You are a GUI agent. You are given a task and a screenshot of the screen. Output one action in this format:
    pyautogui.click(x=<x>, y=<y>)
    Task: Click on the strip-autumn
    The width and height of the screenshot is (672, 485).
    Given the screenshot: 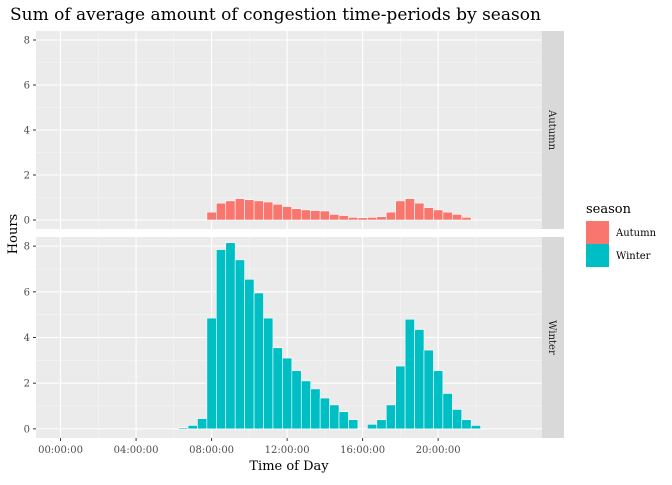 What is the action you would take?
    pyautogui.click(x=553, y=130)
    